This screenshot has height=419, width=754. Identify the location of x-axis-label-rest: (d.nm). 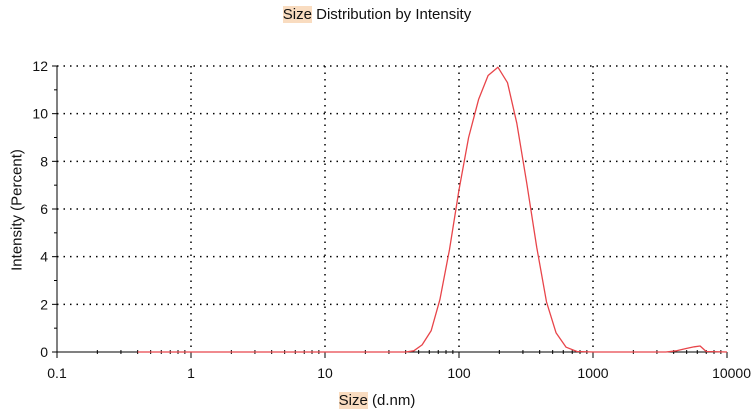
(391, 400).